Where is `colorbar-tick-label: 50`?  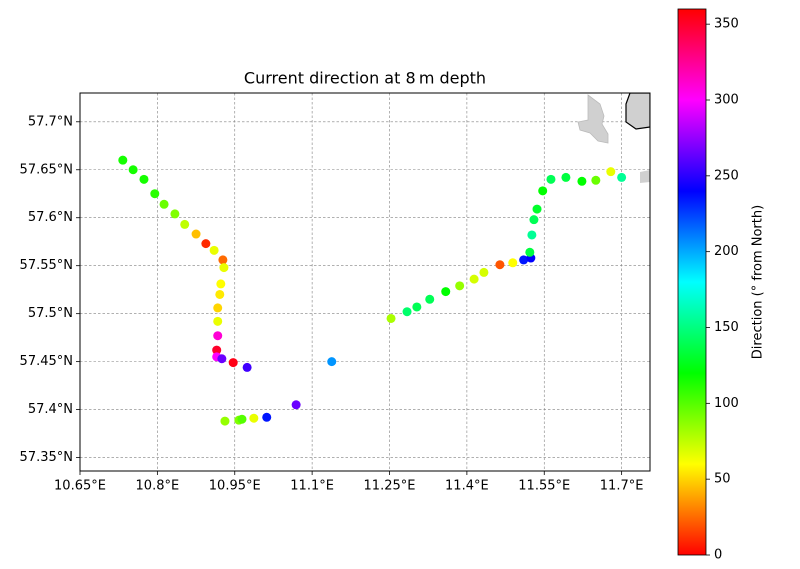
colorbar-tick-label: 50 is located at coordinates (722, 479).